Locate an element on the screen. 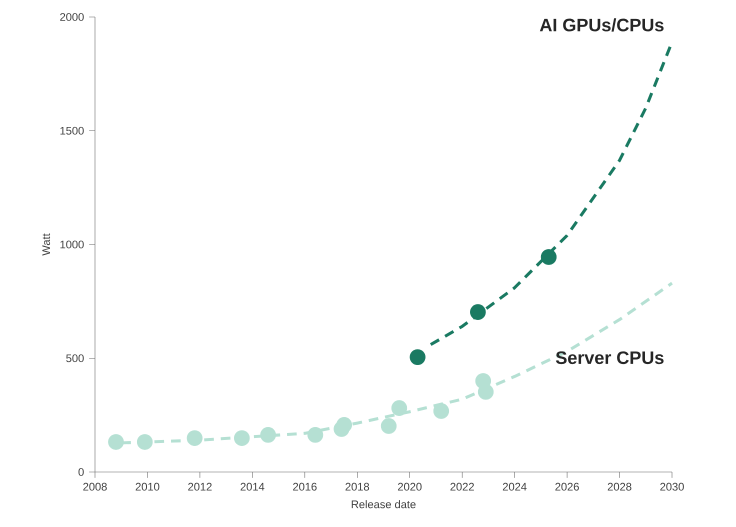 This screenshot has height=527, width=736. x-tick-label: 2020 is located at coordinates (410, 486).